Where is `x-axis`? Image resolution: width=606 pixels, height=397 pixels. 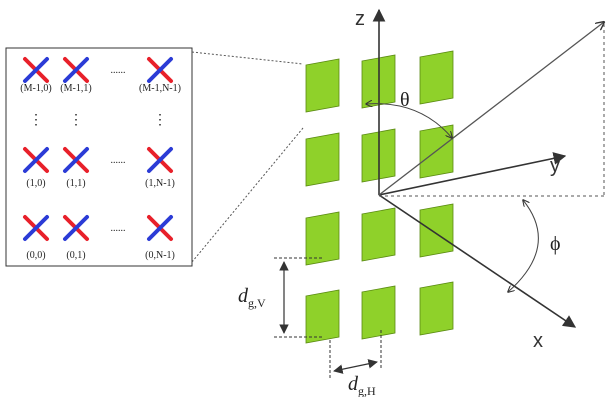
x-axis is located at coordinates (477, 261).